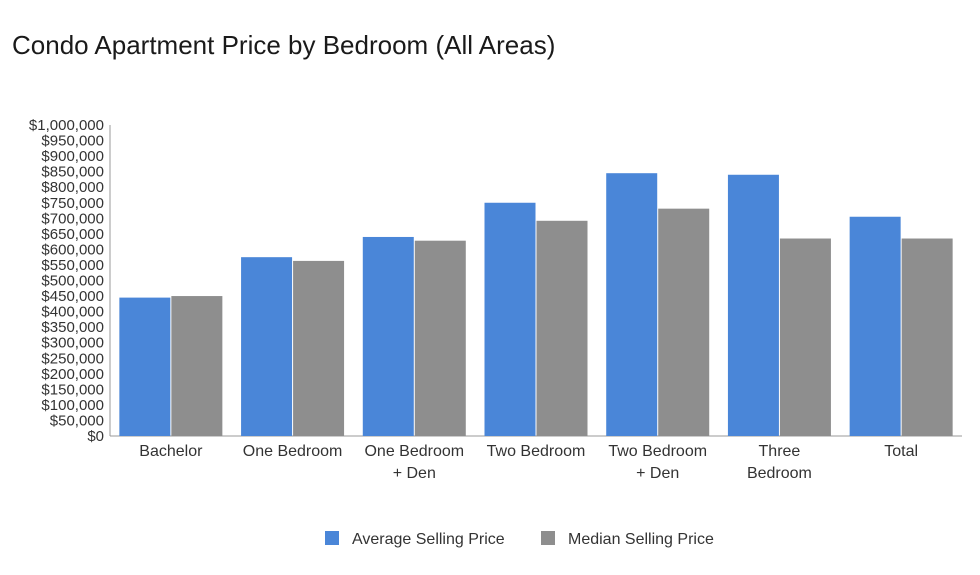 The height and width of the screenshot is (575, 980). Describe the element at coordinates (171, 451) in the screenshot. I see `x-tick-label: Bachelor` at that location.